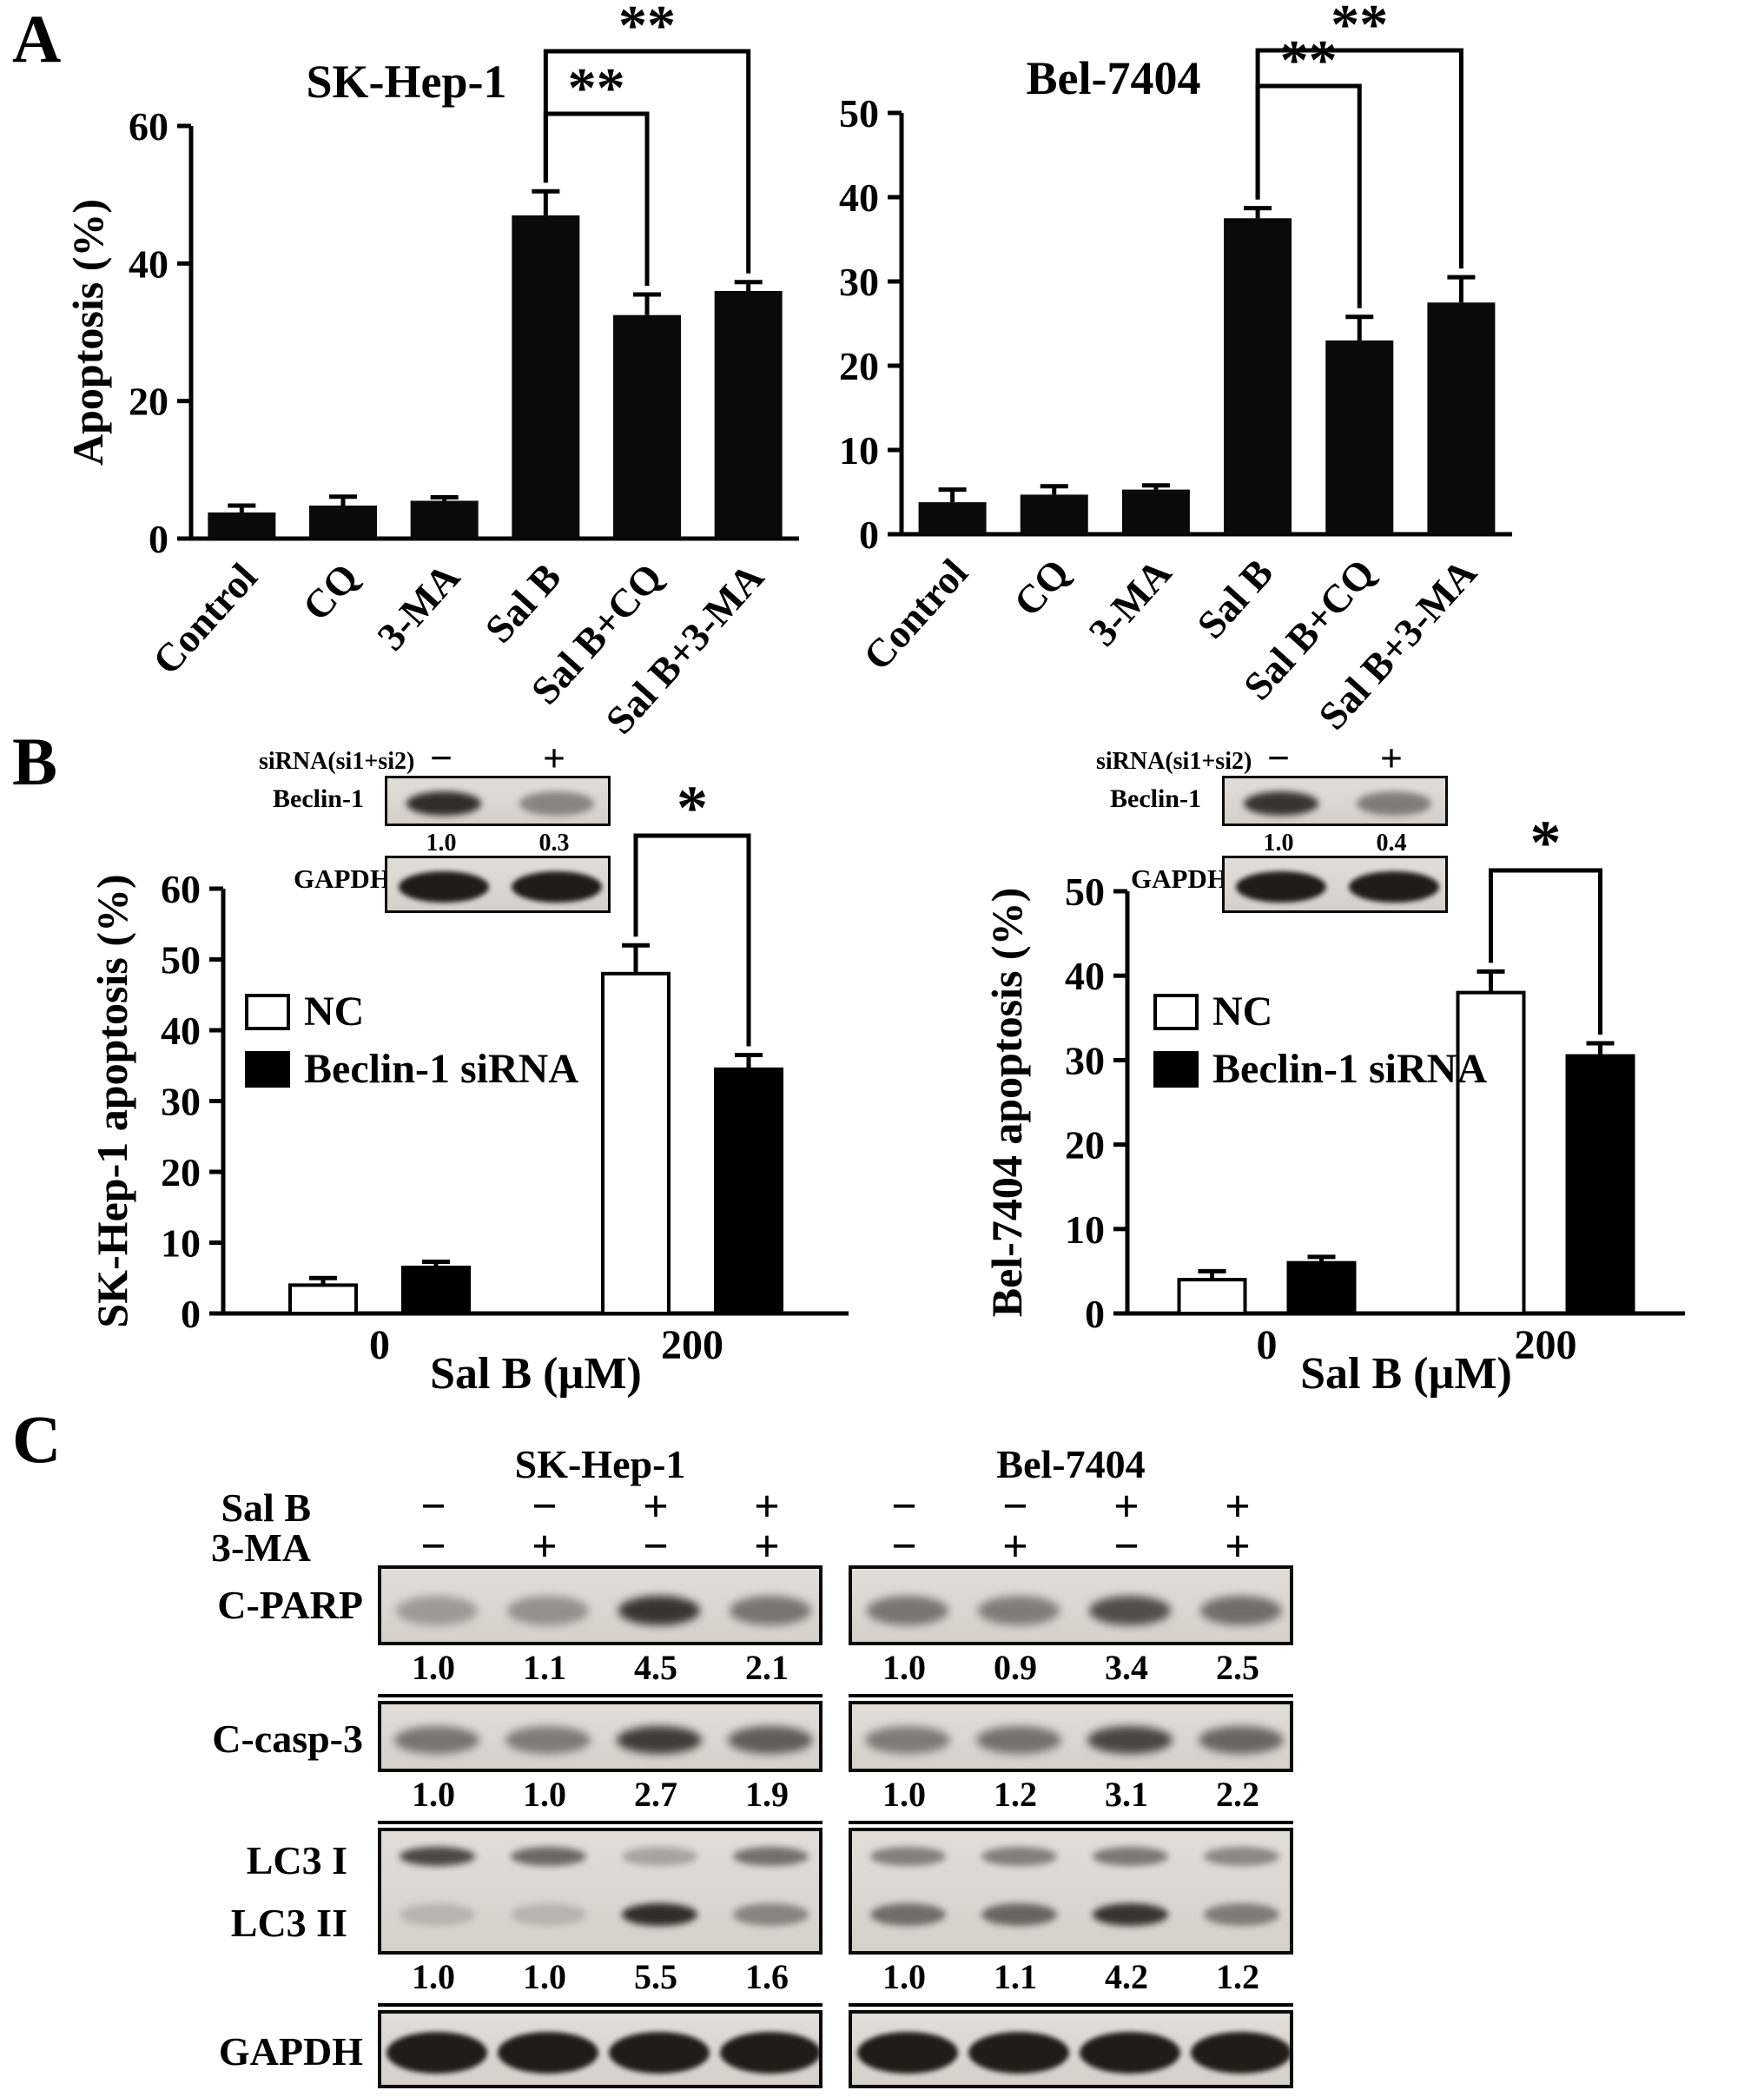 This screenshot has width=1764, height=2097. I want to click on y-axis-label: Apoptosis (%), so click(87, 332).